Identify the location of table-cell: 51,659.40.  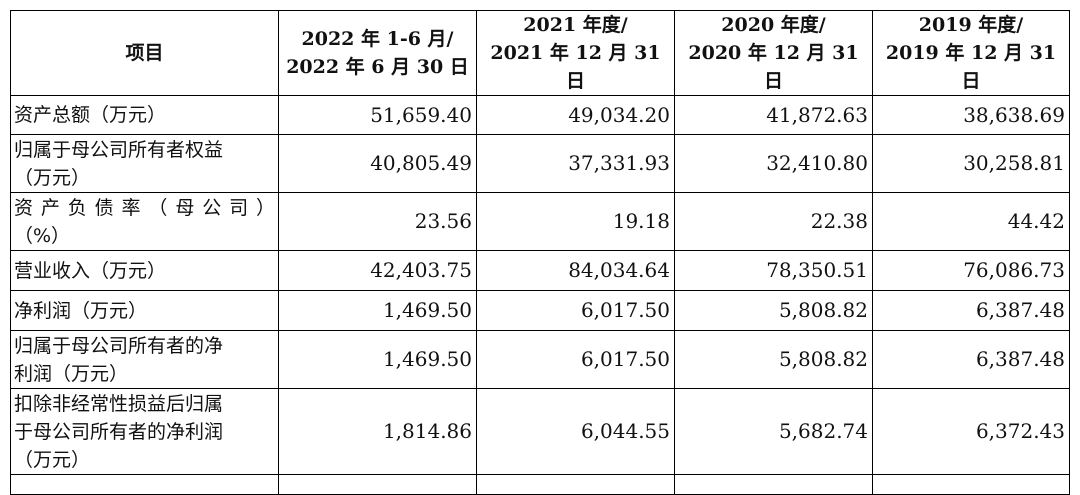
(377, 115).